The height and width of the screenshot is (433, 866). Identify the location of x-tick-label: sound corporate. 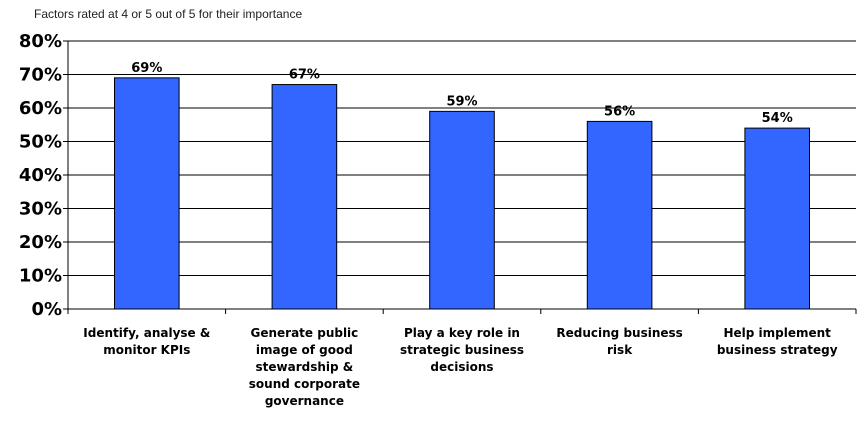
(304, 384).